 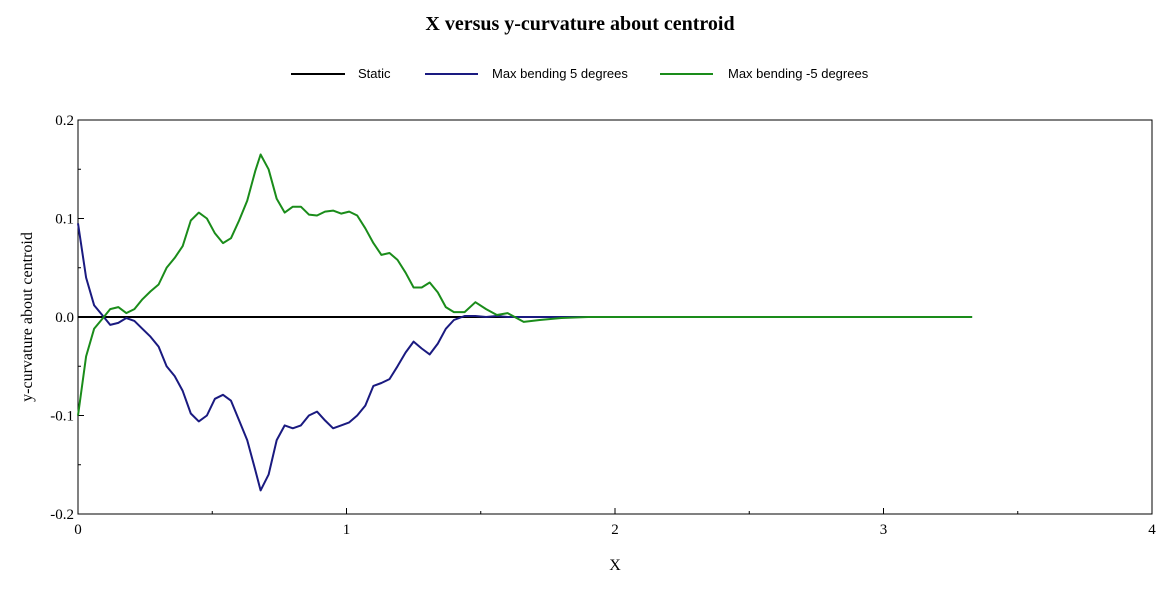 I want to click on y-axis-label: y-curvature about centroid, so click(x=27, y=317).